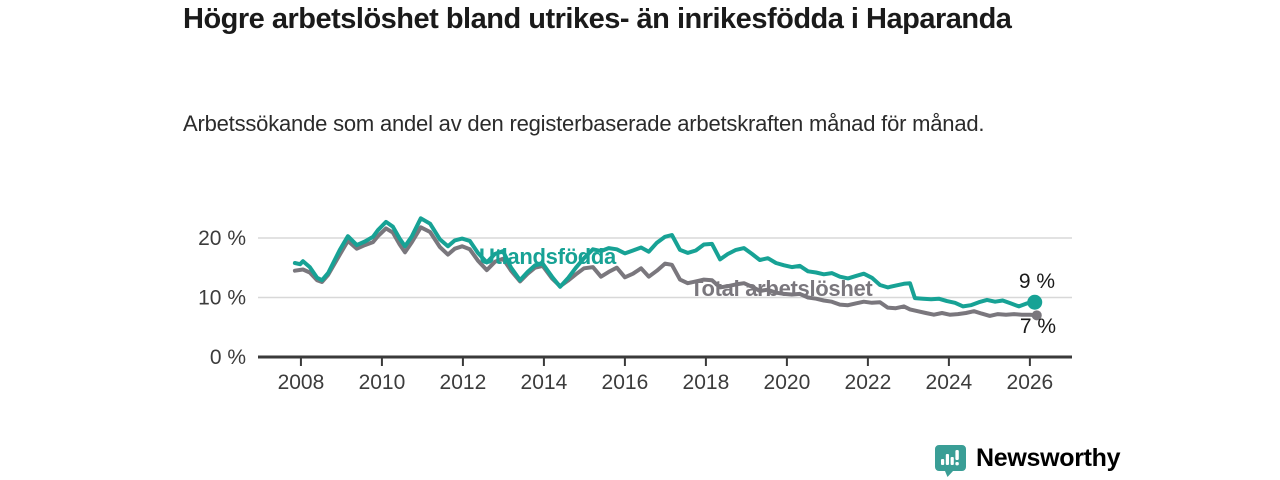 The width and height of the screenshot is (1280, 480). What do you see at coordinates (1048, 457) in the screenshot?
I see `newsworthy-logo-text: Newsworthy` at bounding box center [1048, 457].